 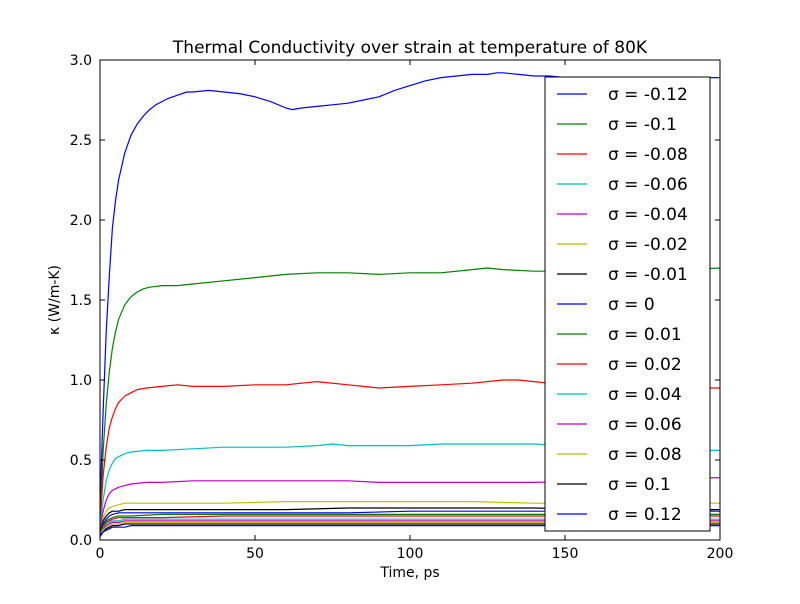 What do you see at coordinates (642, 125) in the screenshot?
I see `legend-label: σ = -0.1` at bounding box center [642, 125].